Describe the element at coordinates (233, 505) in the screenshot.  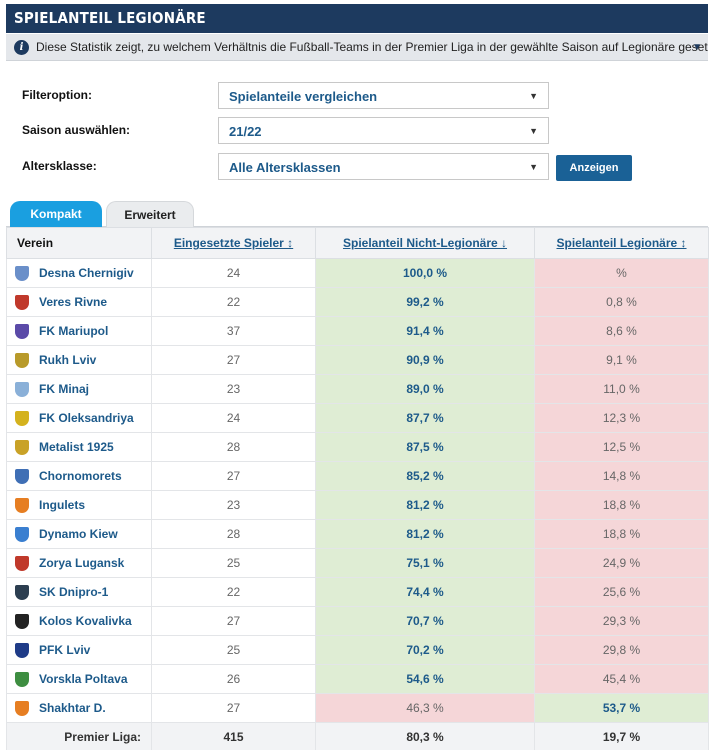
I see `players-cell: 23` at that location.